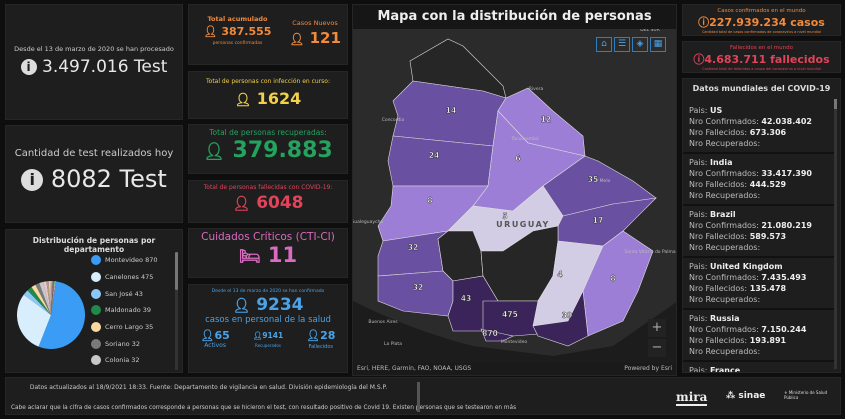  I want to click on cti-title: Cuidados Críticos (CTI-CI), so click(268, 237).